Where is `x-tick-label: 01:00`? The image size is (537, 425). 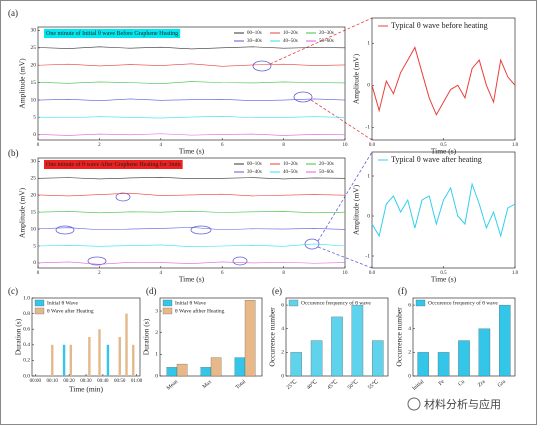 x-tick-label: 01:00 is located at coordinates (137, 381).